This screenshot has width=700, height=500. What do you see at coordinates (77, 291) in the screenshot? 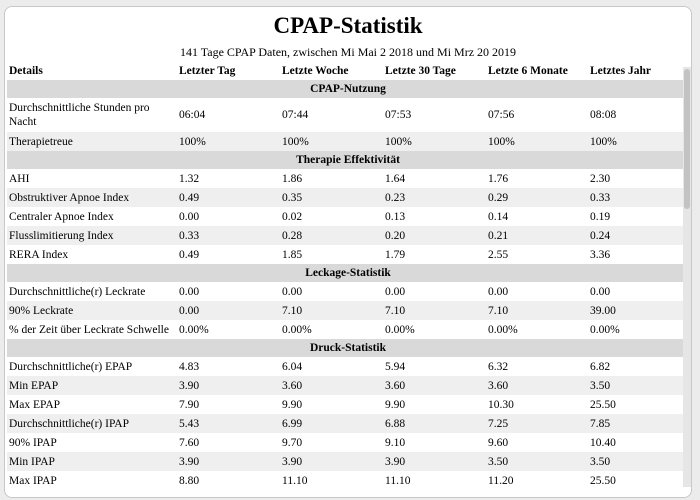
I see `row-label: Durchschnittliche(r) Leckrate` at bounding box center [77, 291].